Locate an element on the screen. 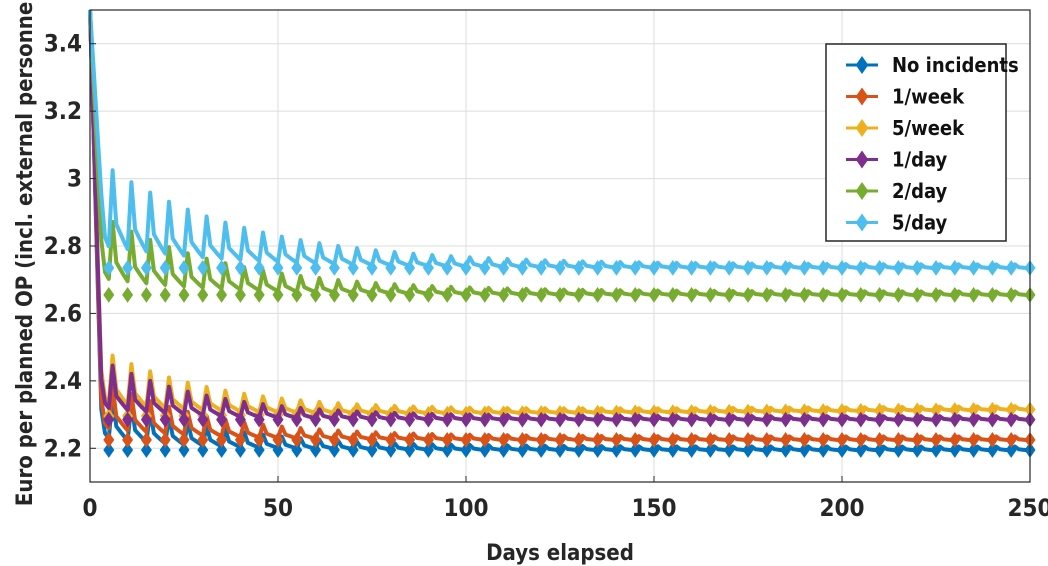 This screenshot has height=566, width=1048. legend-marker is located at coordinates (862, 222).